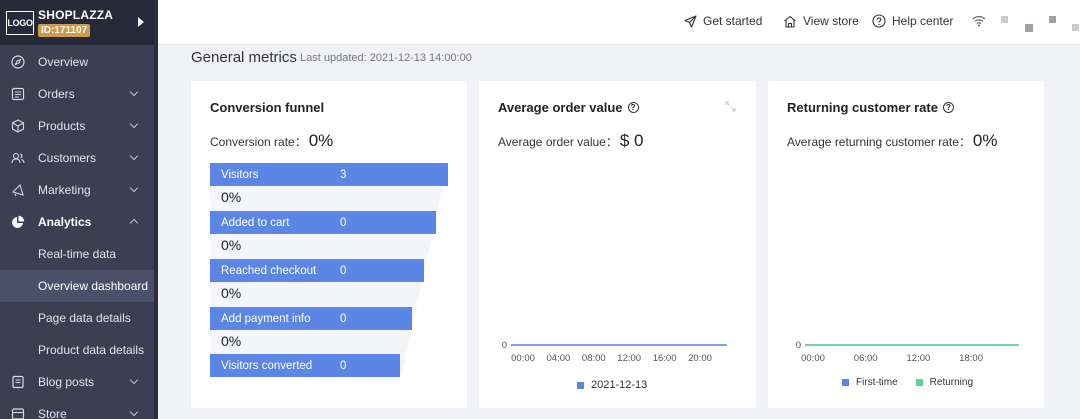  Describe the element at coordinates (311, 318) in the screenshot. I see `funnel-stage-add-payment-info: Add payment info 0` at that location.